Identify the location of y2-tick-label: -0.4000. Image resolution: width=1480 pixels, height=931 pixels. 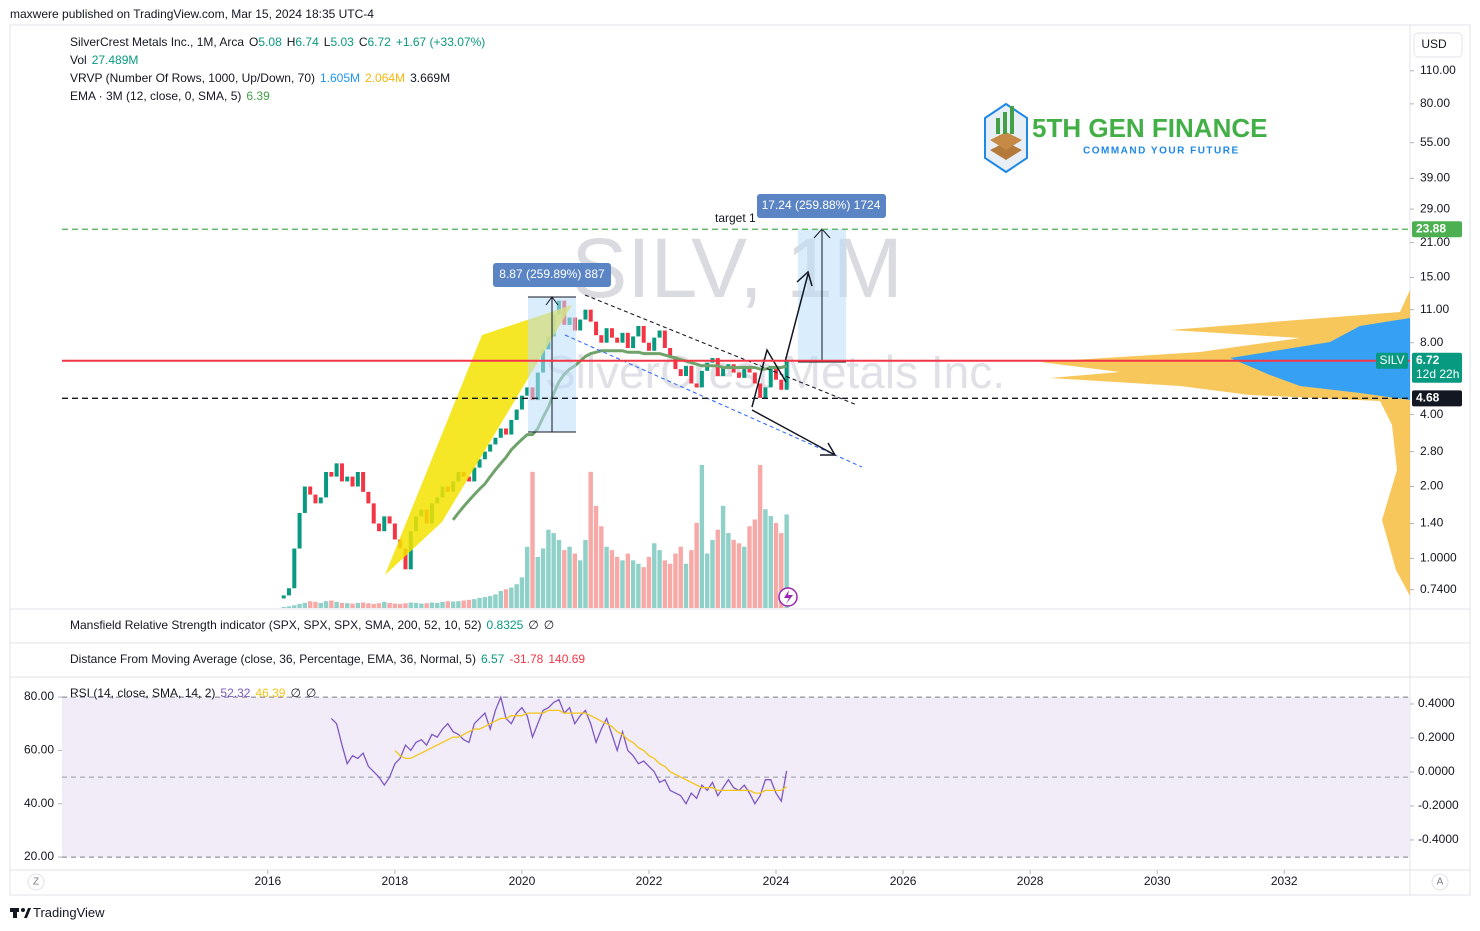
(1438, 839).